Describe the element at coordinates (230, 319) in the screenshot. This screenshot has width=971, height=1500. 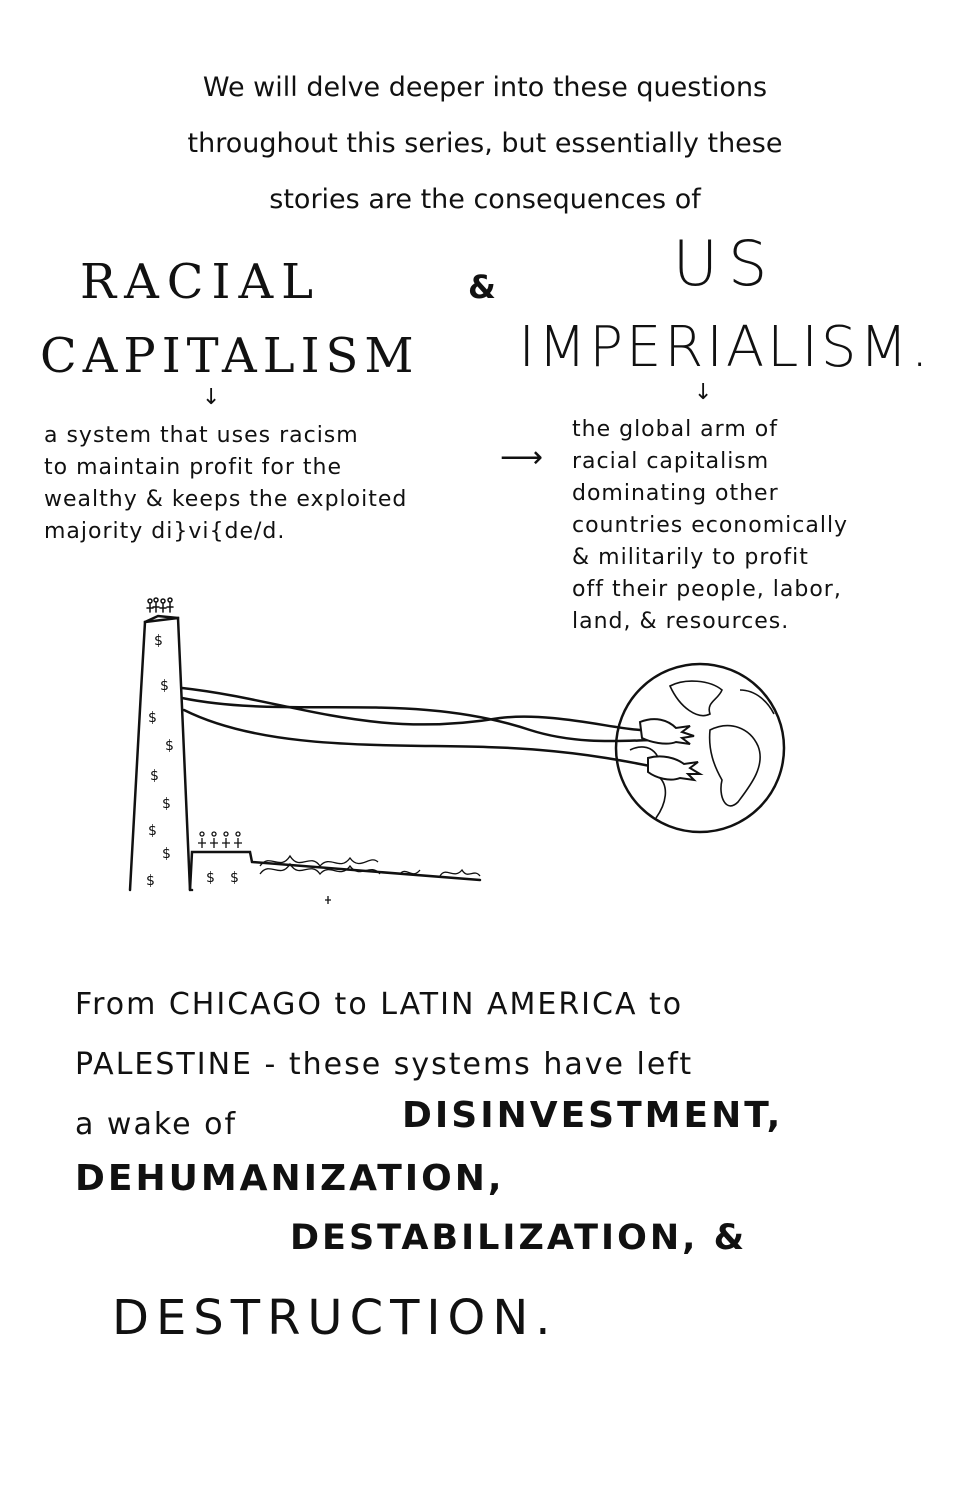
I see `racial-capitalism-title: RACIAL CAPITALISM` at that location.